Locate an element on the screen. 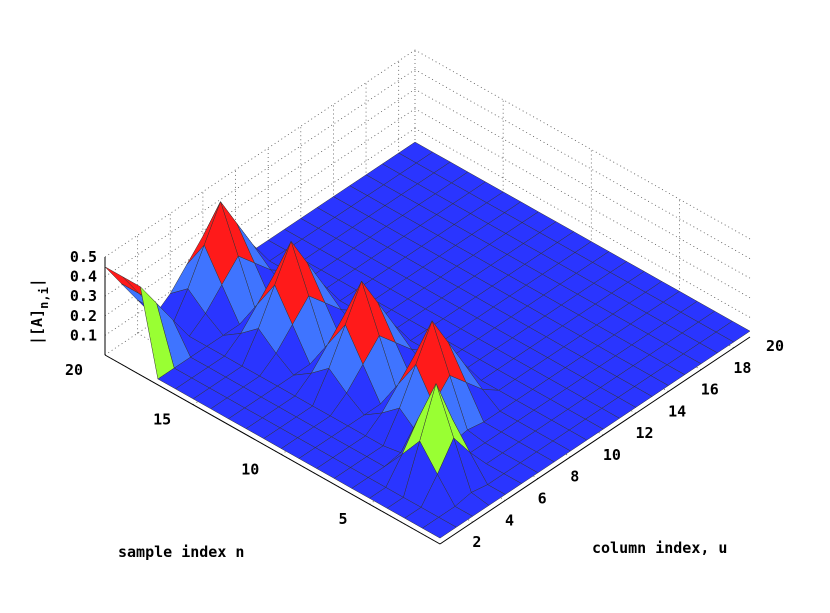 This screenshot has width=830, height=613. z-axis-label-subscript: n,i is located at coordinates (44, 298).